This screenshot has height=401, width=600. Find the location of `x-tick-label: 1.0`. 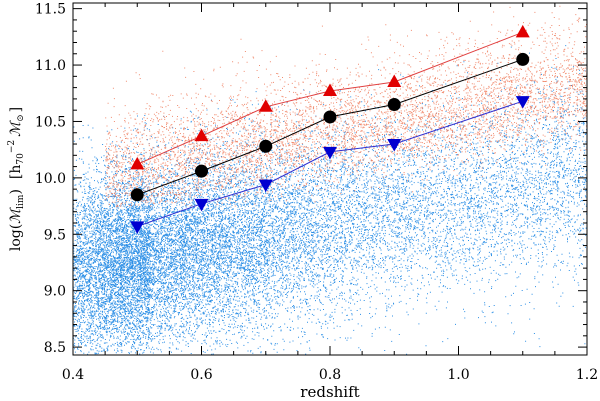

x-tick-label: 1.0 is located at coordinates (458, 375).